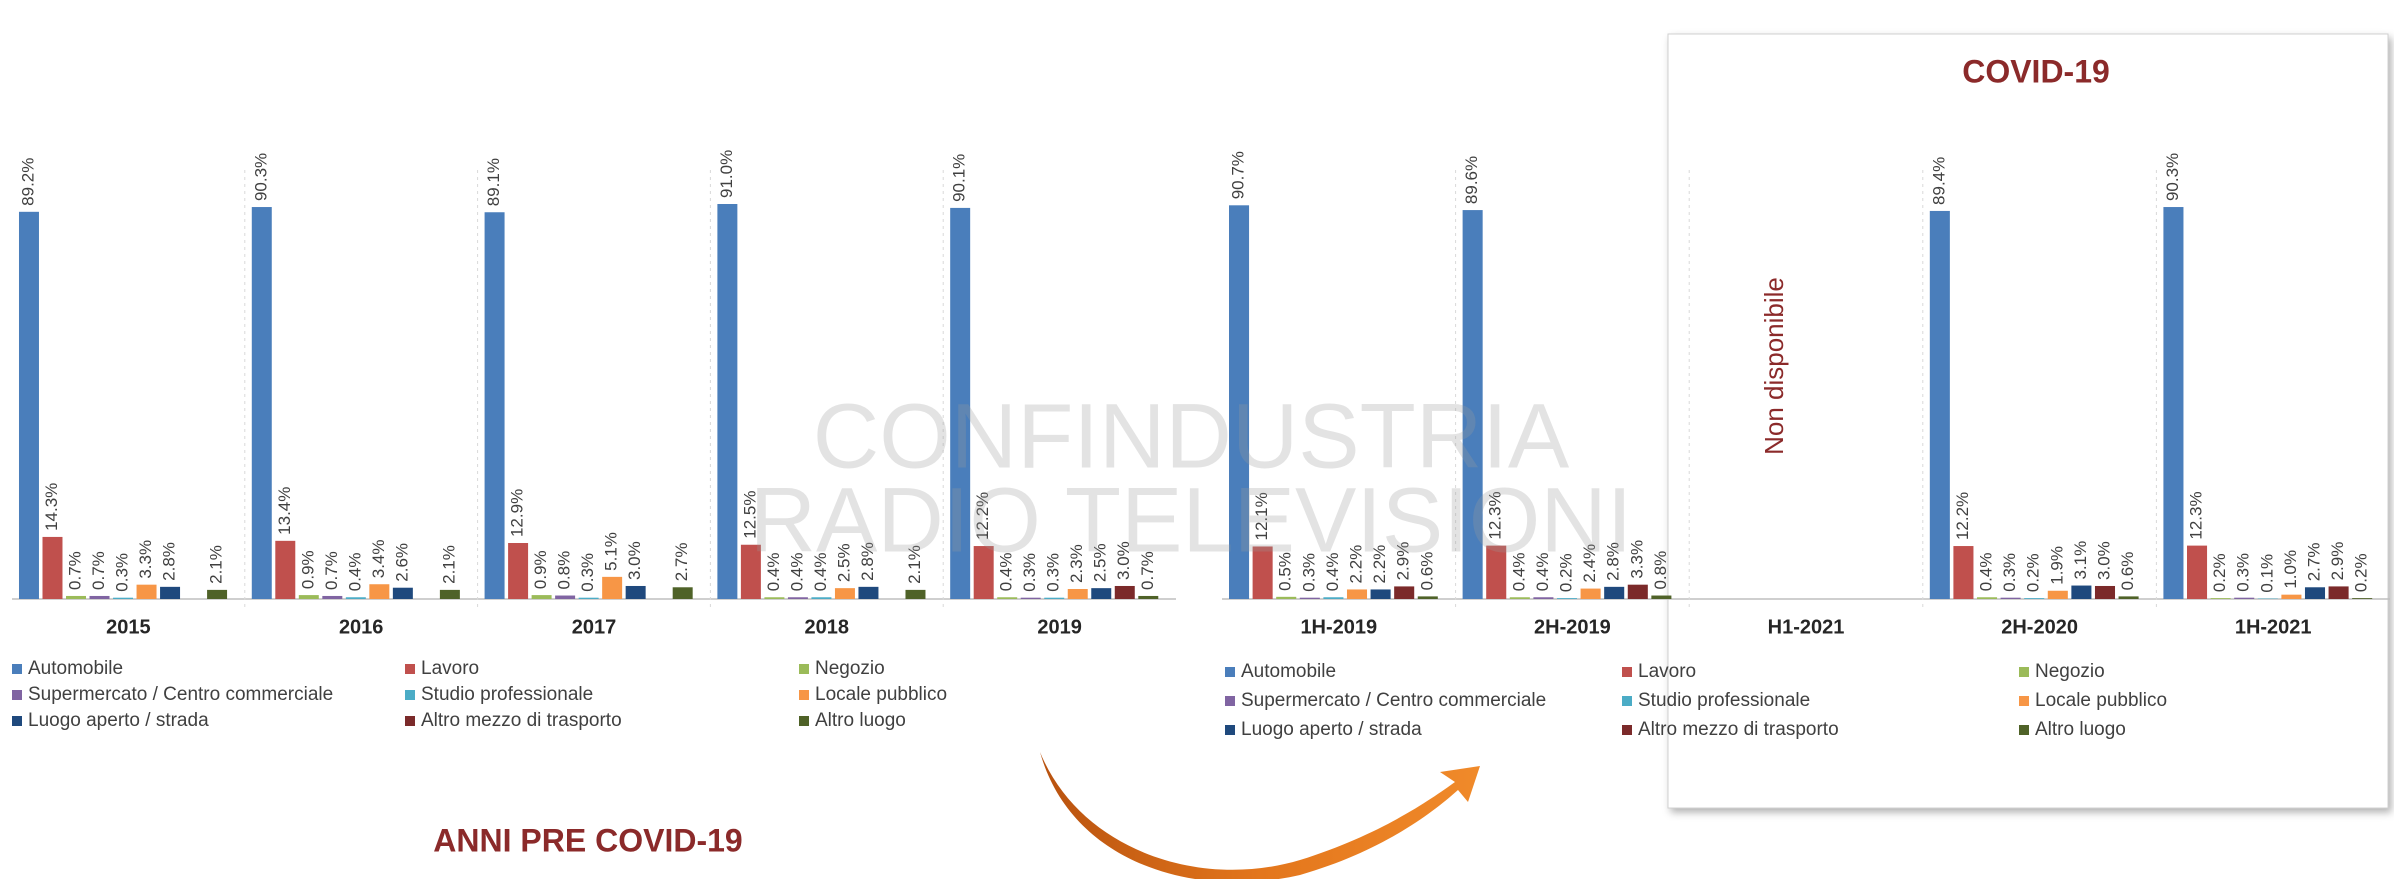  I want to click on legend-label: Supermercato / Centro commerciale, so click(1393, 700).